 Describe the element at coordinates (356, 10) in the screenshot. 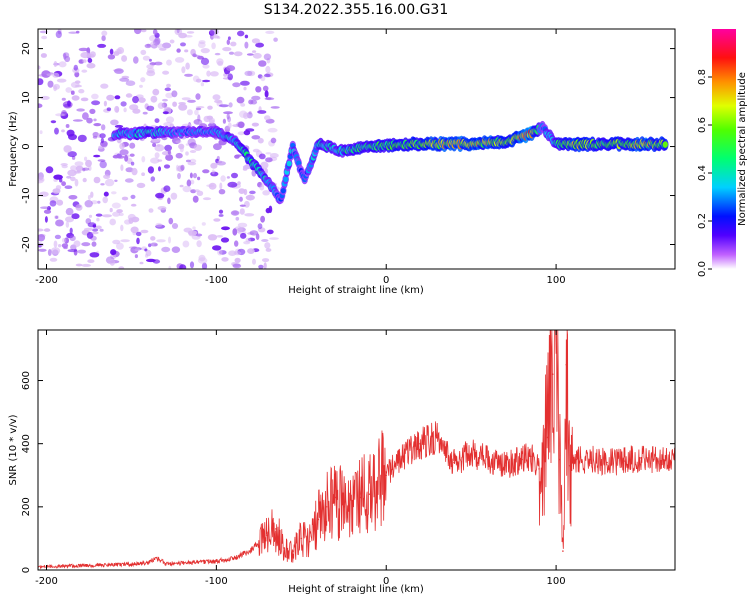

I see `figure-title: S134.2022.355.16.00.G31` at that location.